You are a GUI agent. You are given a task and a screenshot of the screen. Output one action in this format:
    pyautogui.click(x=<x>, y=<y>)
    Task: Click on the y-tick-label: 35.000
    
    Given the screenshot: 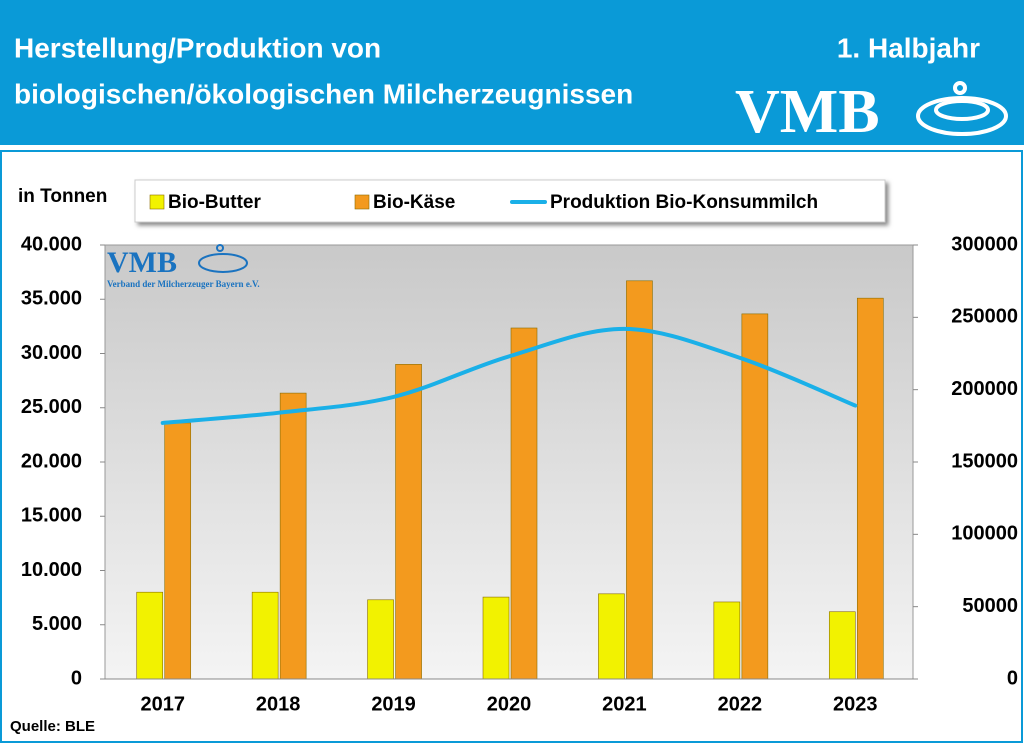 What is the action you would take?
    pyautogui.click(x=51, y=299)
    